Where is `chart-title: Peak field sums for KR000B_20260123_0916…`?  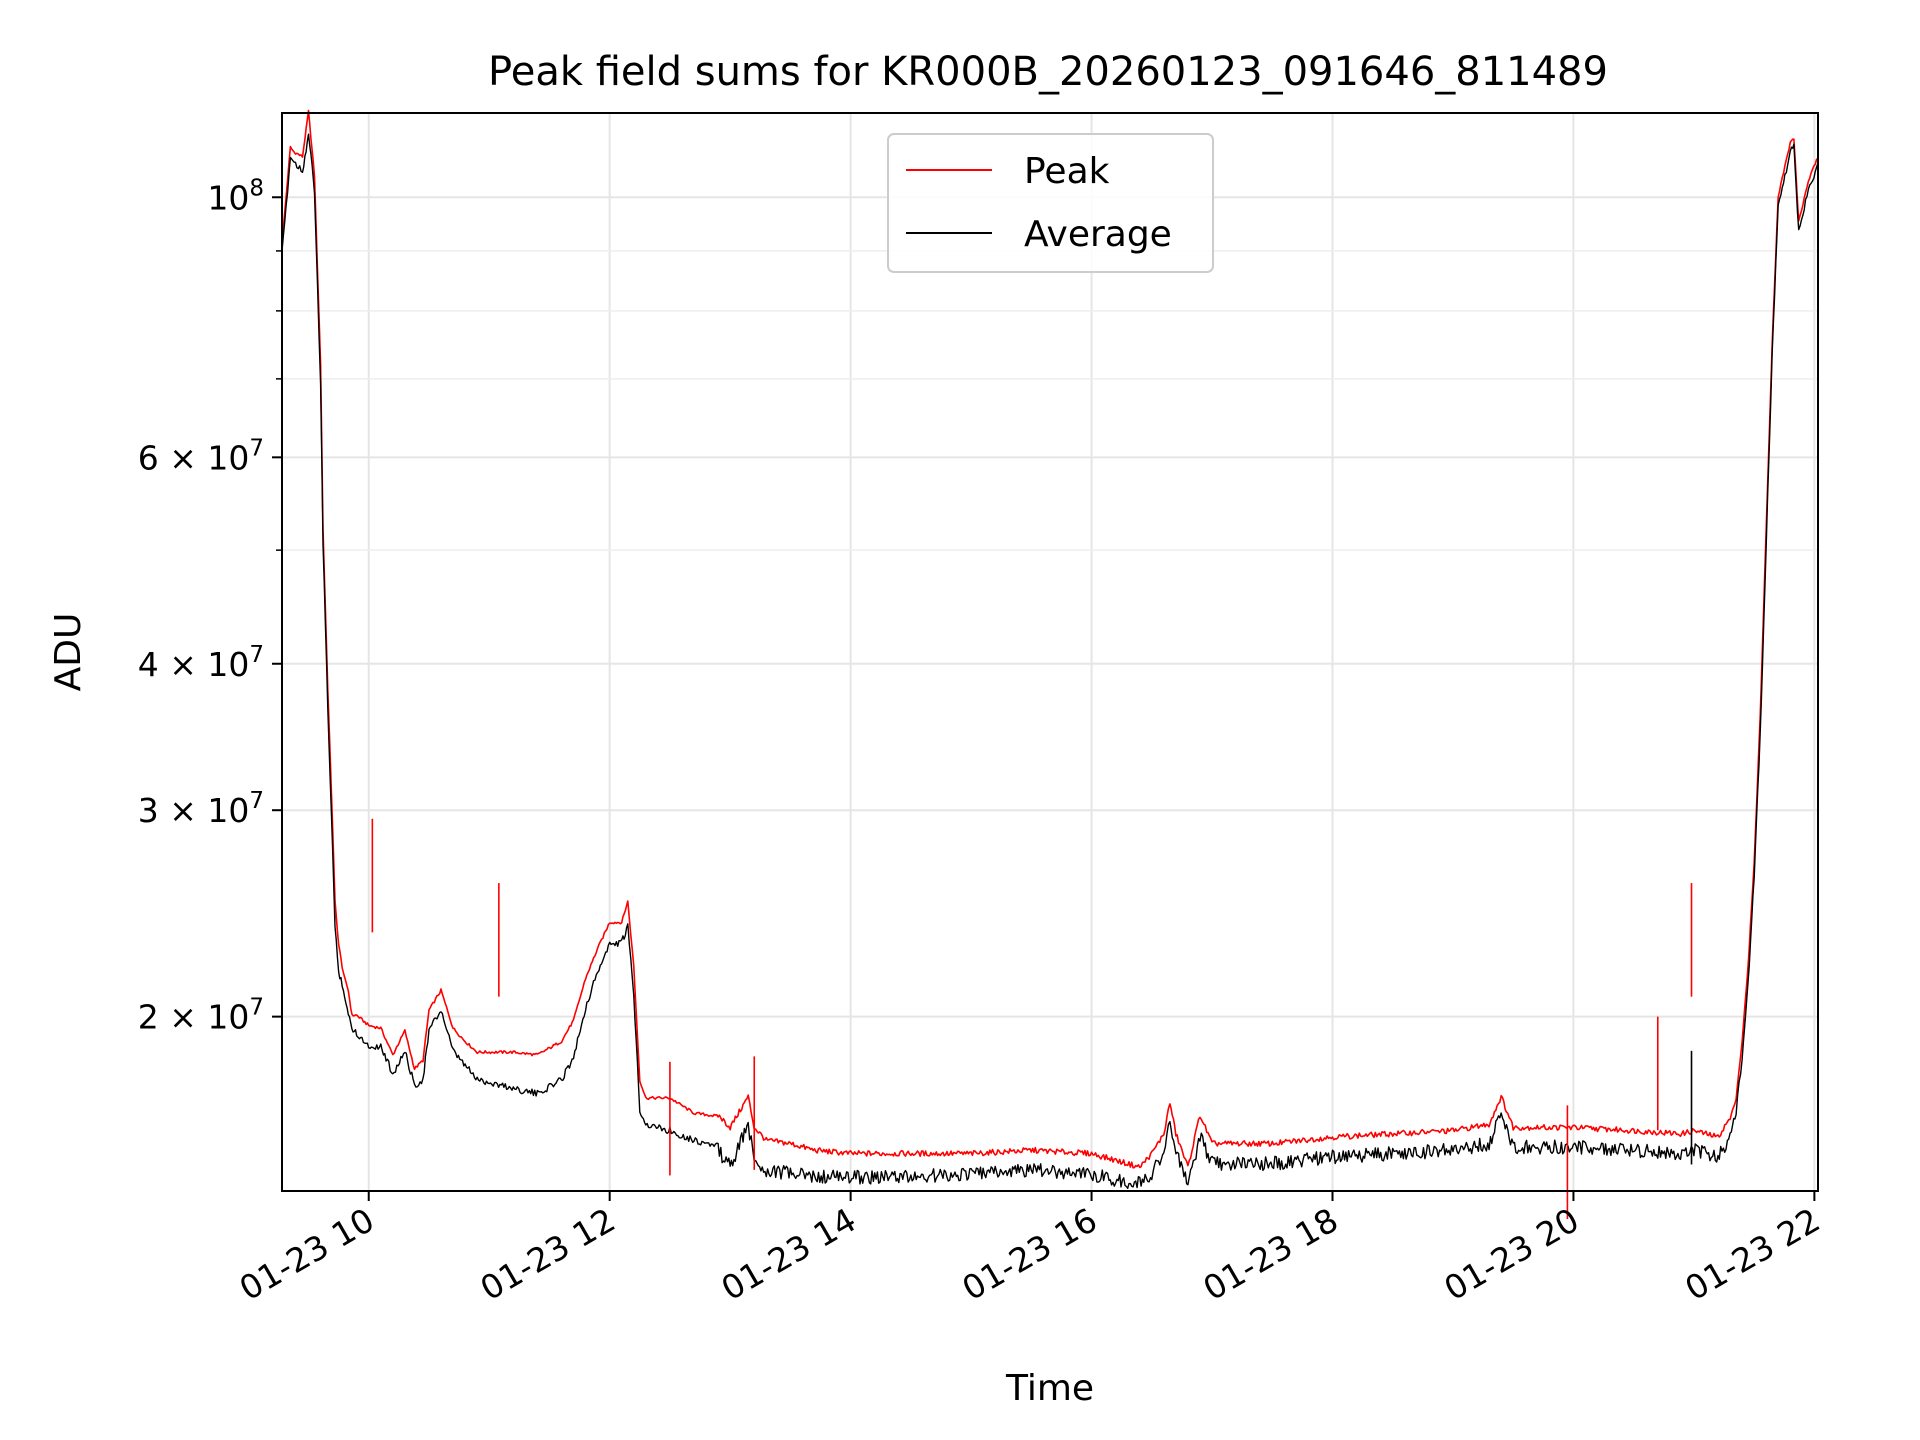 chart-title: Peak field sums for KR000B_20260123_0916… is located at coordinates (1048, 72).